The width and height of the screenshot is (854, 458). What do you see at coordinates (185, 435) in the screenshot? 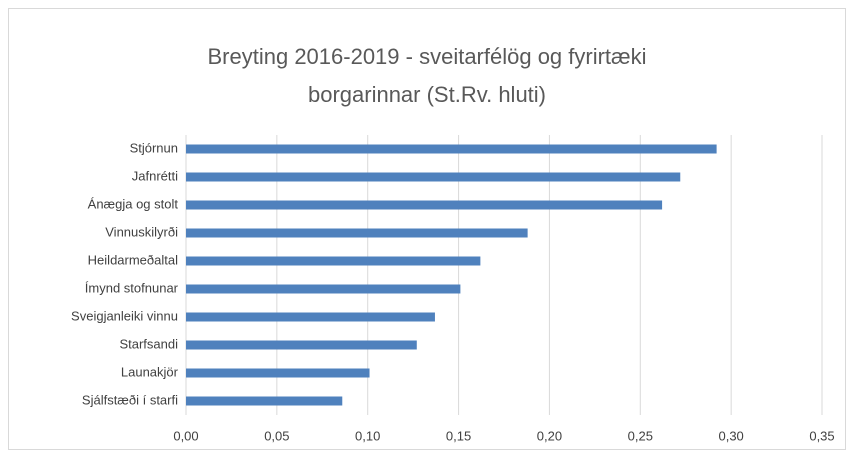
I see `x-tick-label: 0,00` at bounding box center [185, 435].